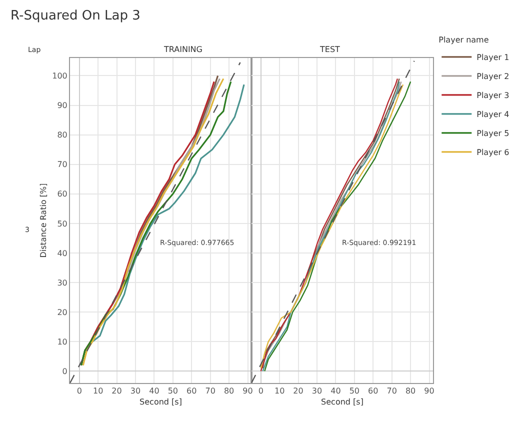 The image size is (527, 423). What do you see at coordinates (62, 165) in the screenshot?
I see `y-tick-label: 70` at bounding box center [62, 165].